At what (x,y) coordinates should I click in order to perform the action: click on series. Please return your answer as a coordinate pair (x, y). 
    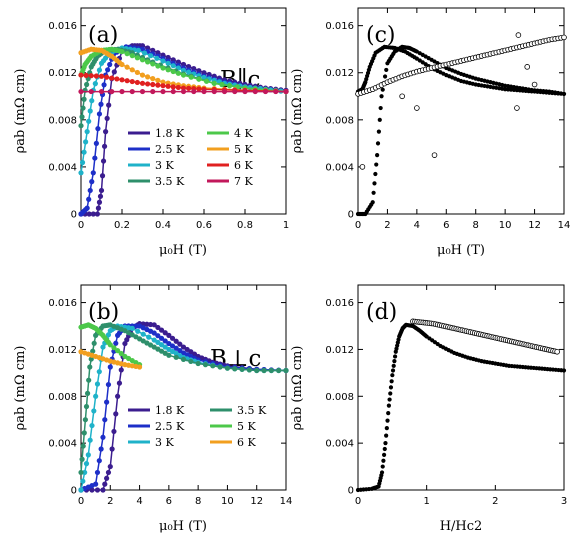
    Looking at the image, I should click on (110, 345).